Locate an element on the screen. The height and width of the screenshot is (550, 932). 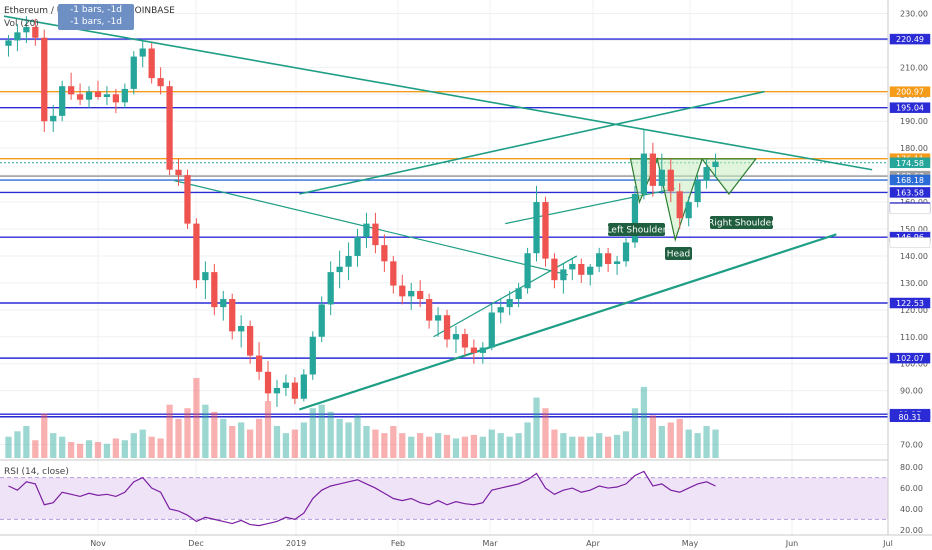
head-badge is located at coordinates (678, 253).